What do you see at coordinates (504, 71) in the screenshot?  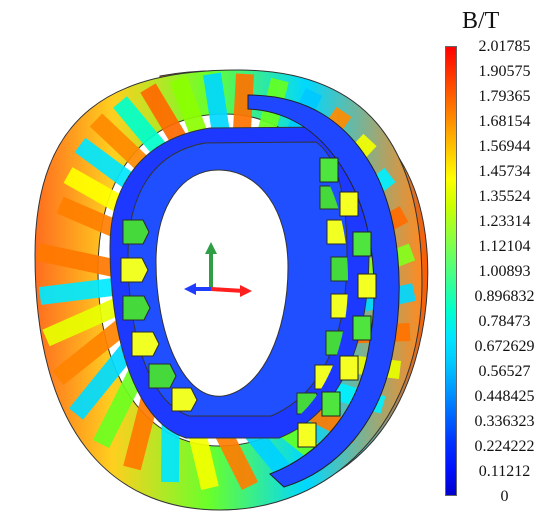 I see `legend-value: 1.90575` at bounding box center [504, 71].